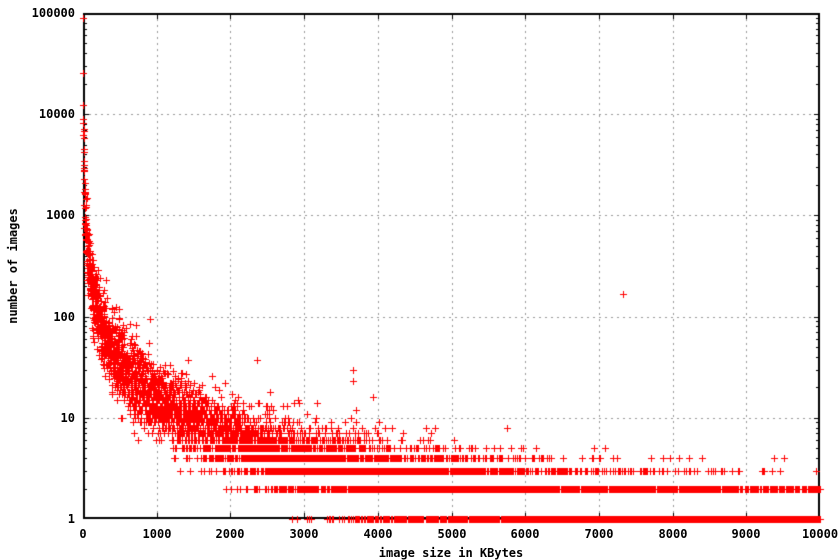  What do you see at coordinates (451, 553) in the screenshot?
I see `x-axis-title: image size in KBytes` at bounding box center [451, 553].